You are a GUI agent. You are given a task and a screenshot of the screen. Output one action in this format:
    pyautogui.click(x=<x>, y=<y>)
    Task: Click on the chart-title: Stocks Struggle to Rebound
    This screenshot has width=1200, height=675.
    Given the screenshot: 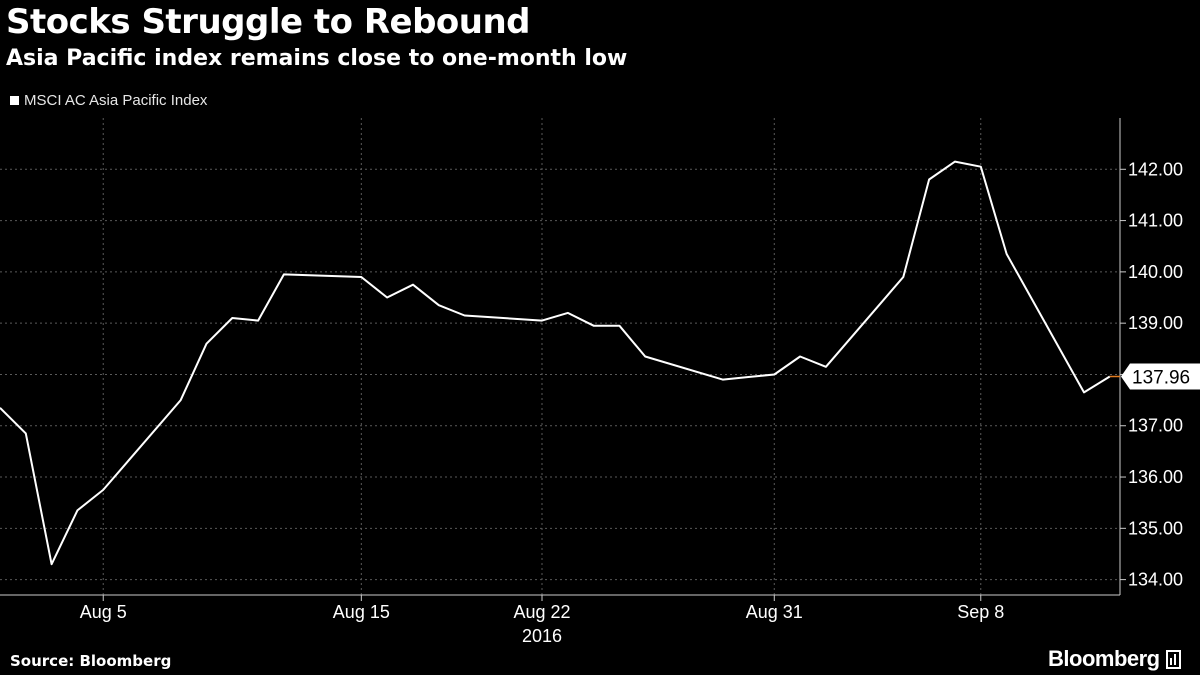 What is the action you would take?
    pyautogui.click(x=268, y=22)
    